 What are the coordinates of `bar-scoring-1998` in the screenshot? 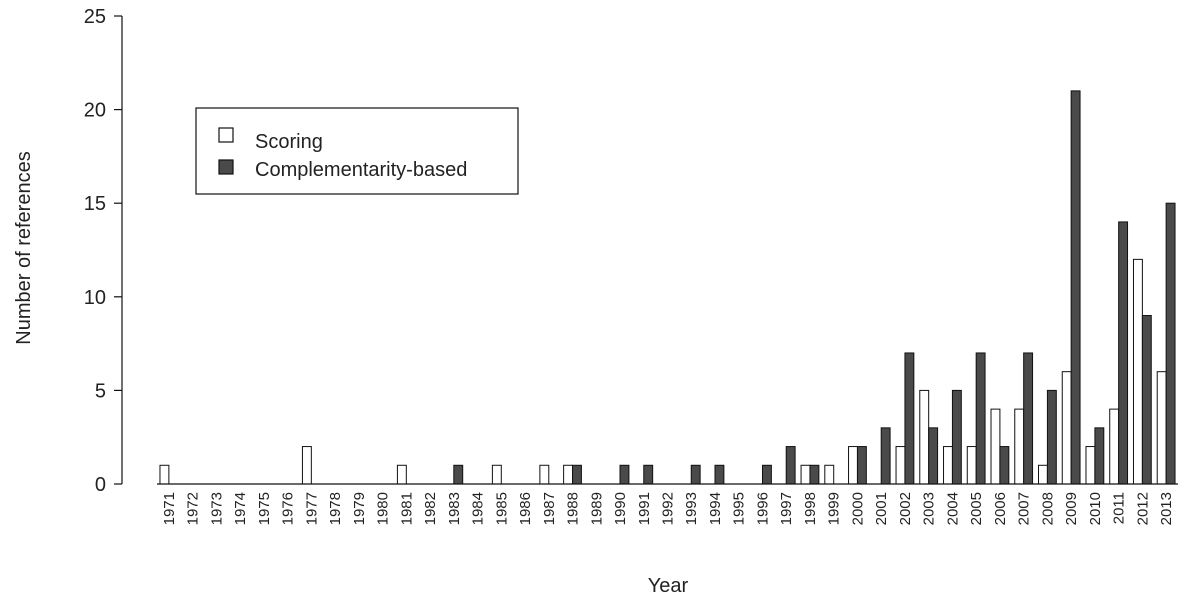 It's located at (805, 474).